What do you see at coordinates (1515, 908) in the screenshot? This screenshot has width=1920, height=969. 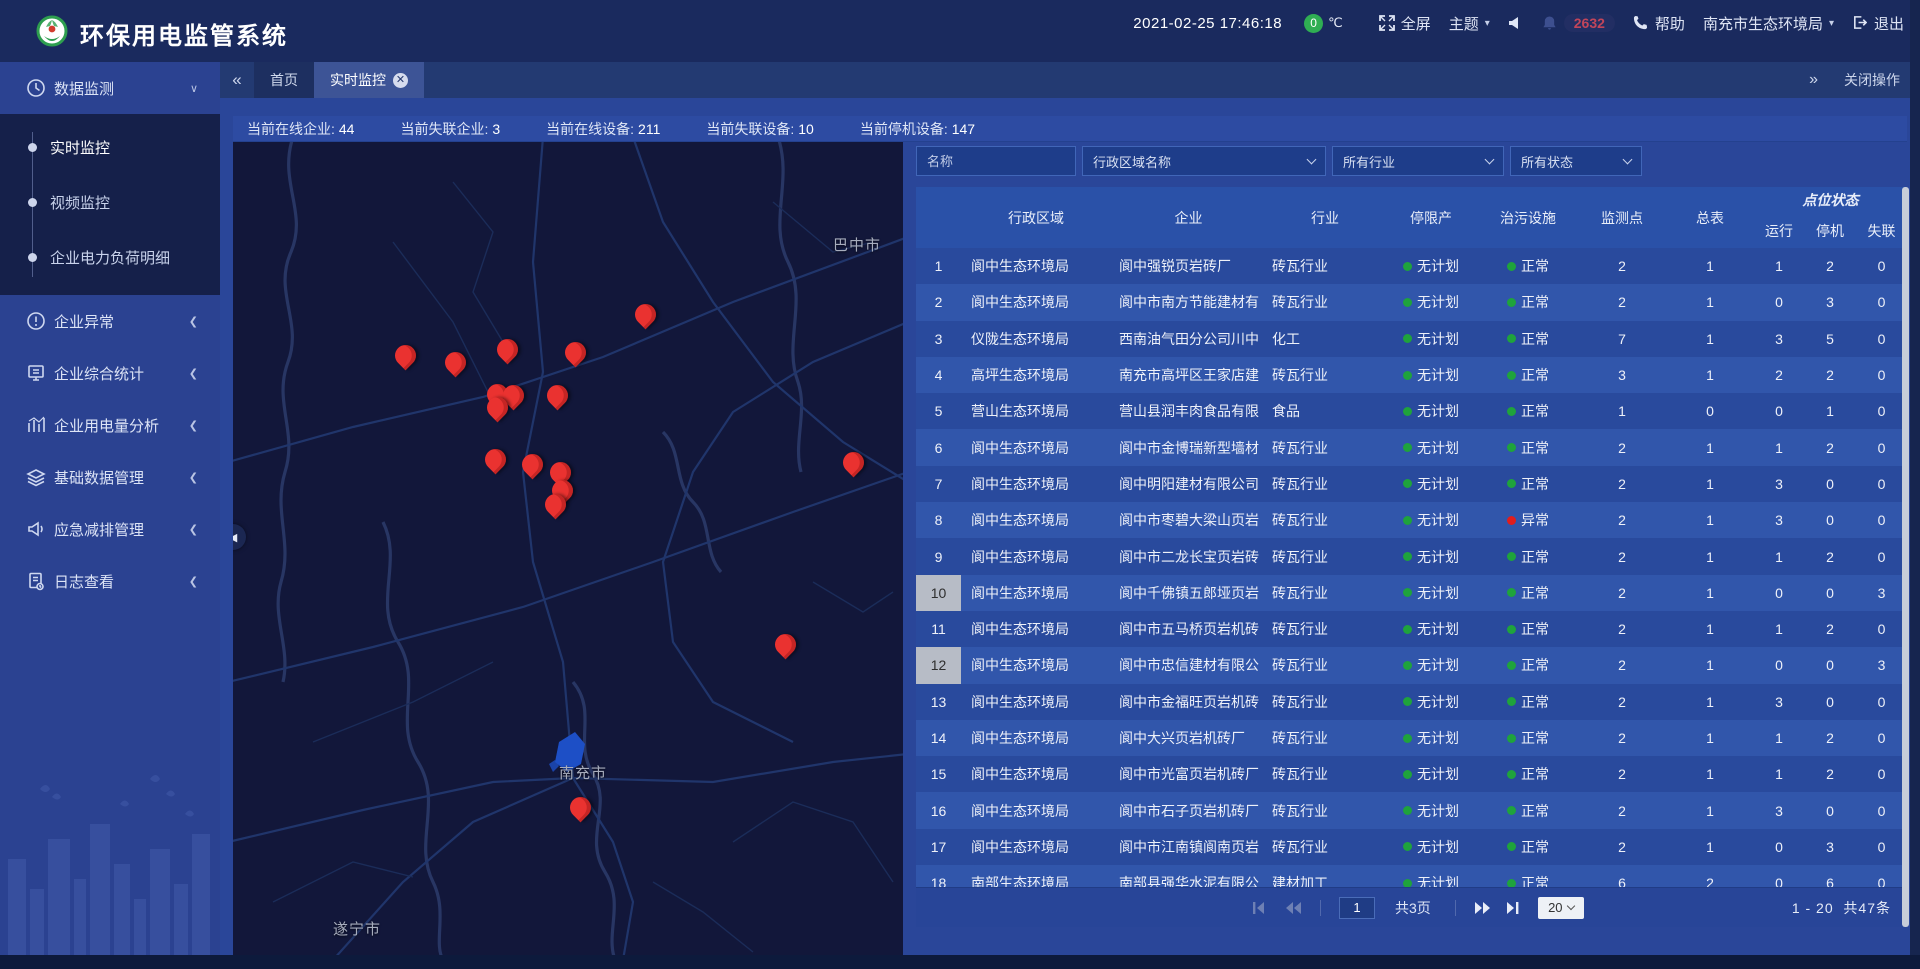 I see `last-page-icon` at bounding box center [1515, 908].